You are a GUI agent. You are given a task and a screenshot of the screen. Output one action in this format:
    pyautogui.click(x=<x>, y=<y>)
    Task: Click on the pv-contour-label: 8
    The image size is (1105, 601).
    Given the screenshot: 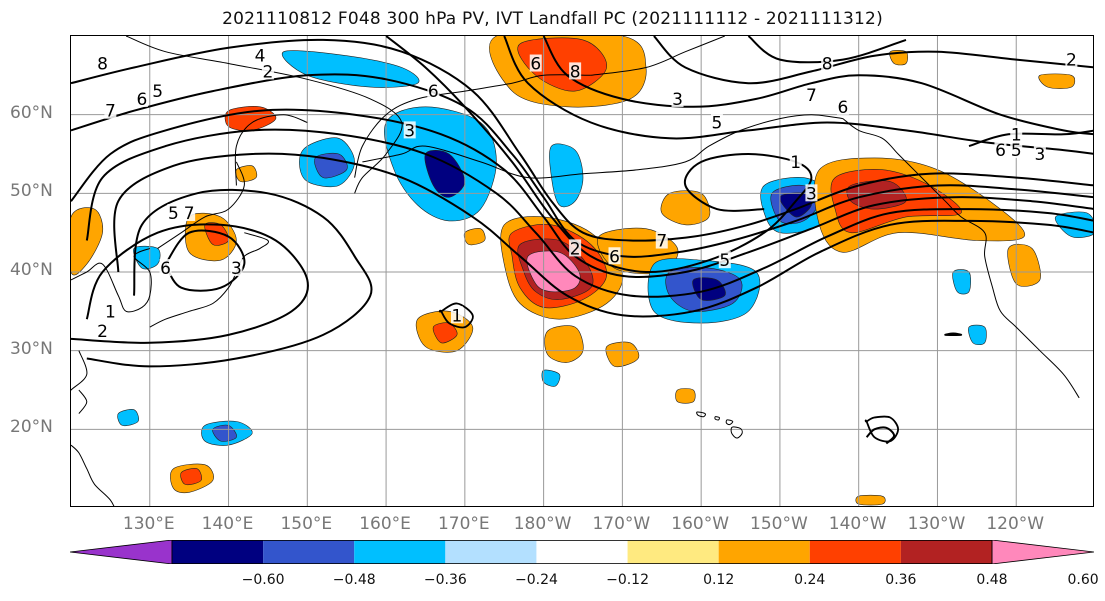 What is the action you would take?
    pyautogui.click(x=102, y=65)
    